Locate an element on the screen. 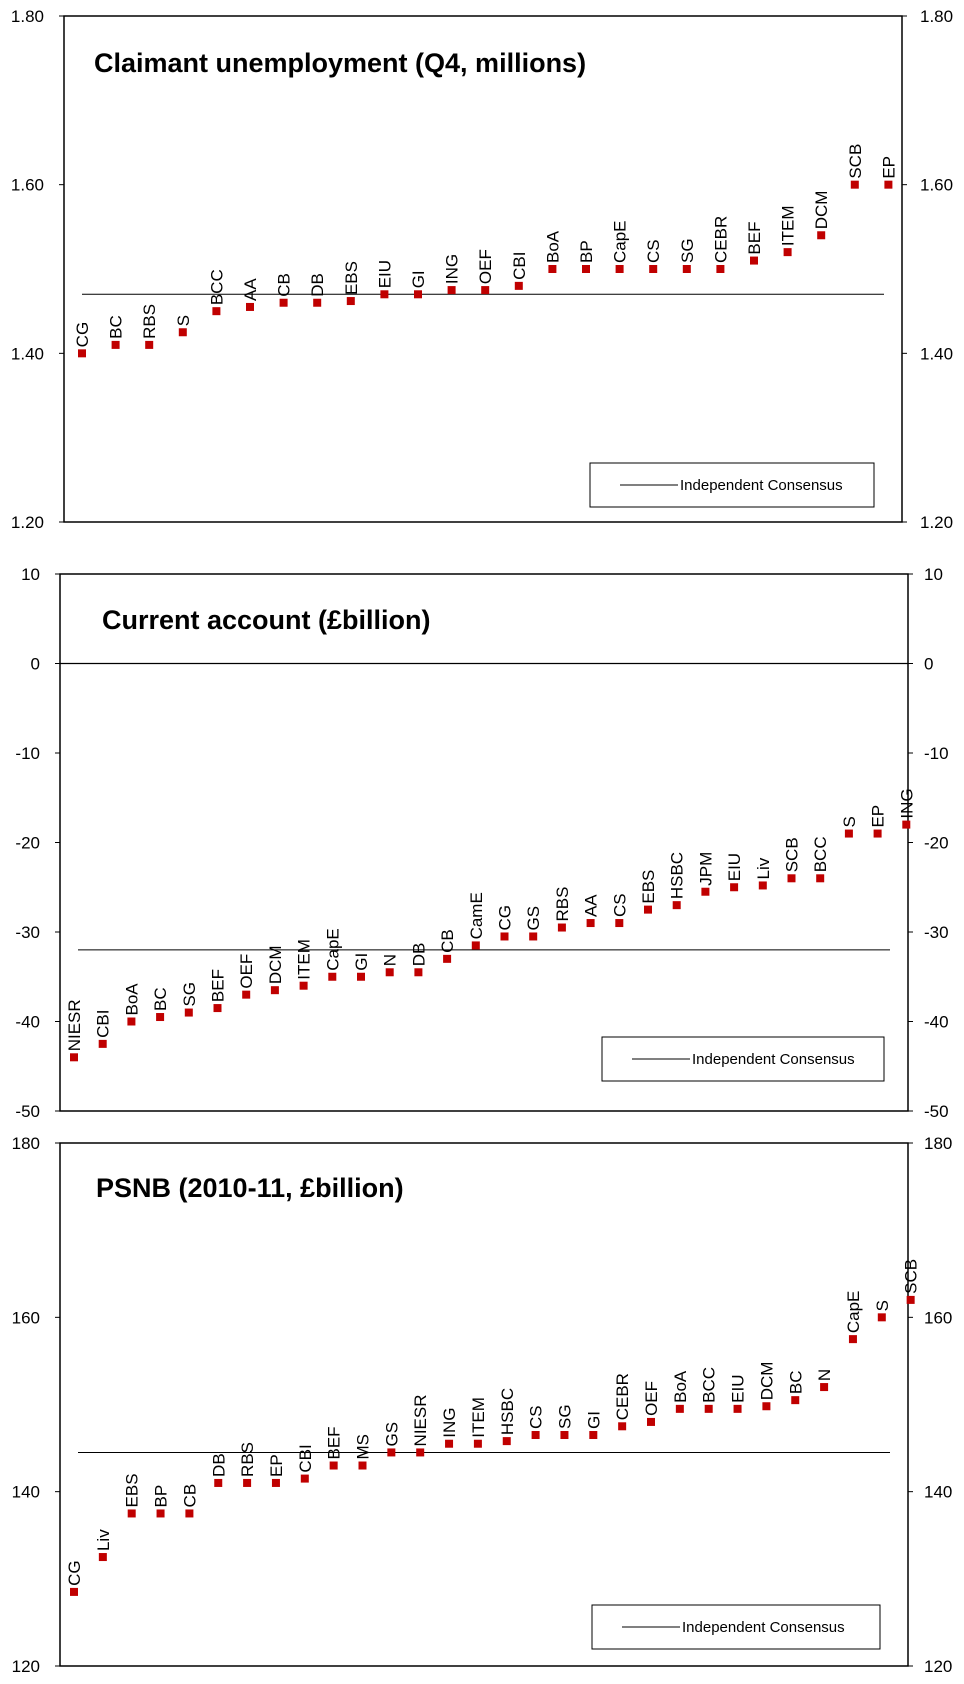 Image resolution: width=964 pixels, height=1684 pixels. point-label: SG is located at coordinates (564, 1416).